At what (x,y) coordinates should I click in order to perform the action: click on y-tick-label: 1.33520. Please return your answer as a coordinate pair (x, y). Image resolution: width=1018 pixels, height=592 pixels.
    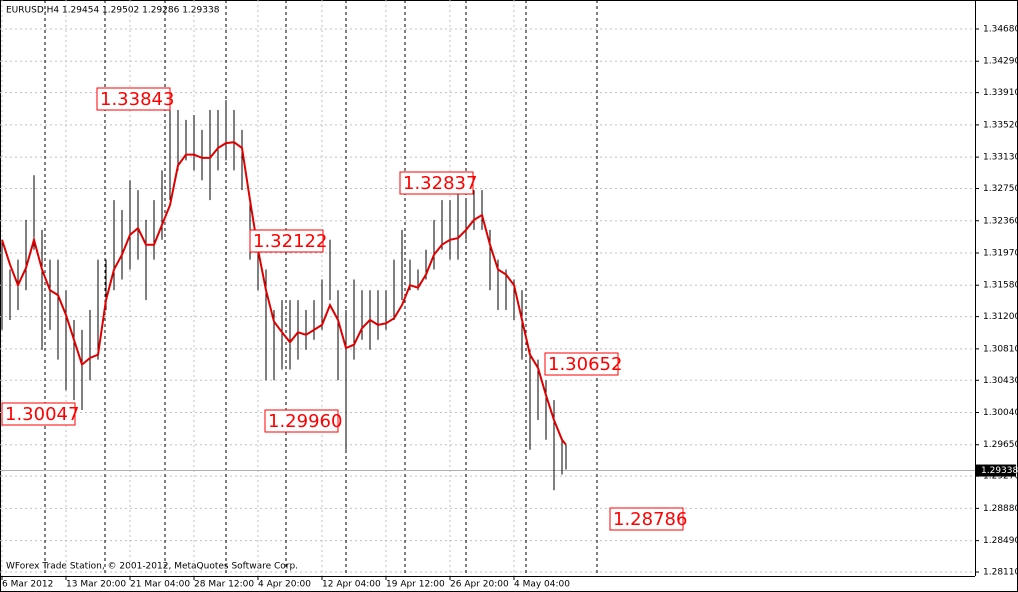
    Looking at the image, I should click on (1000, 125).